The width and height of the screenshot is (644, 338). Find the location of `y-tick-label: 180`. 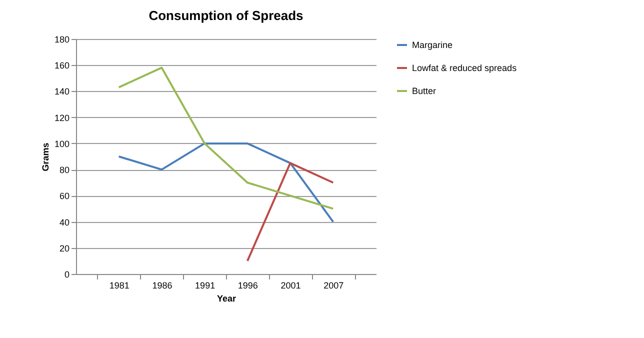

y-tick-label: 180 is located at coordinates (62, 39).